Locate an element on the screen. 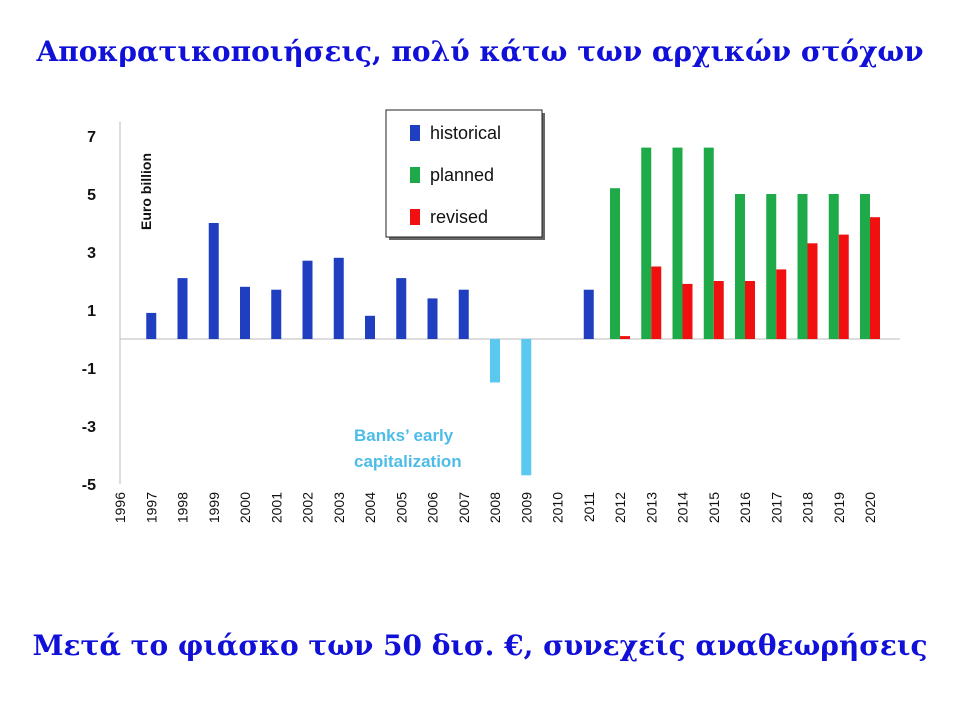  x-tick-label: 2003 is located at coordinates (339, 507).